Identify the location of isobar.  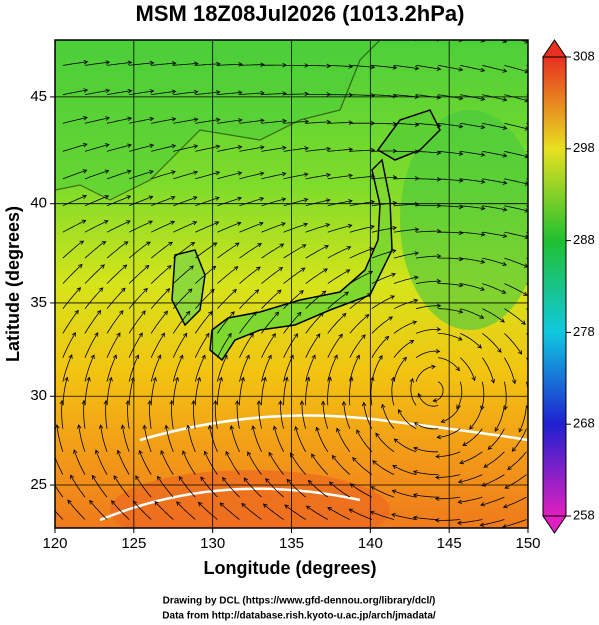
(230, 504).